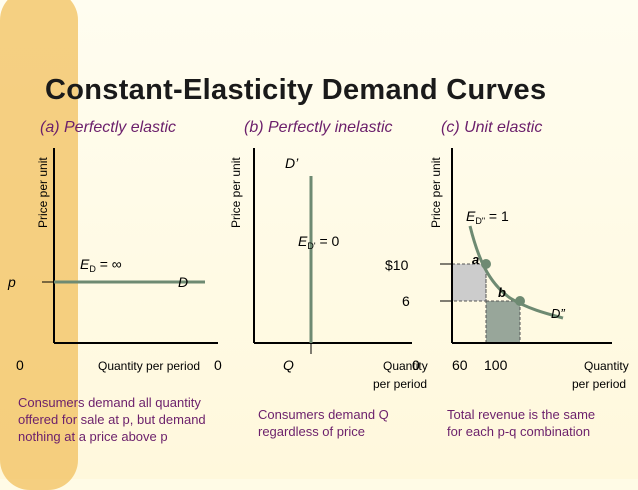 The width and height of the screenshot is (638, 490). Describe the element at coordinates (520, 301) in the screenshot. I see `panel-c-point-b` at that location.